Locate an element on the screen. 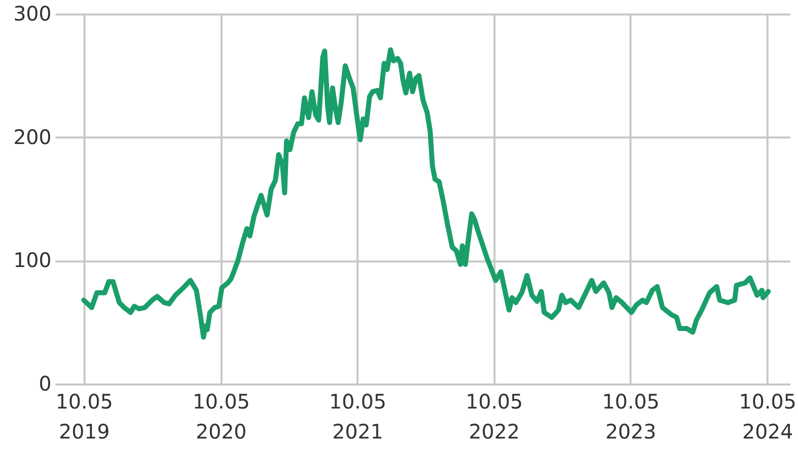  x-tick-label: 10.05 2023 is located at coordinates (631, 417).